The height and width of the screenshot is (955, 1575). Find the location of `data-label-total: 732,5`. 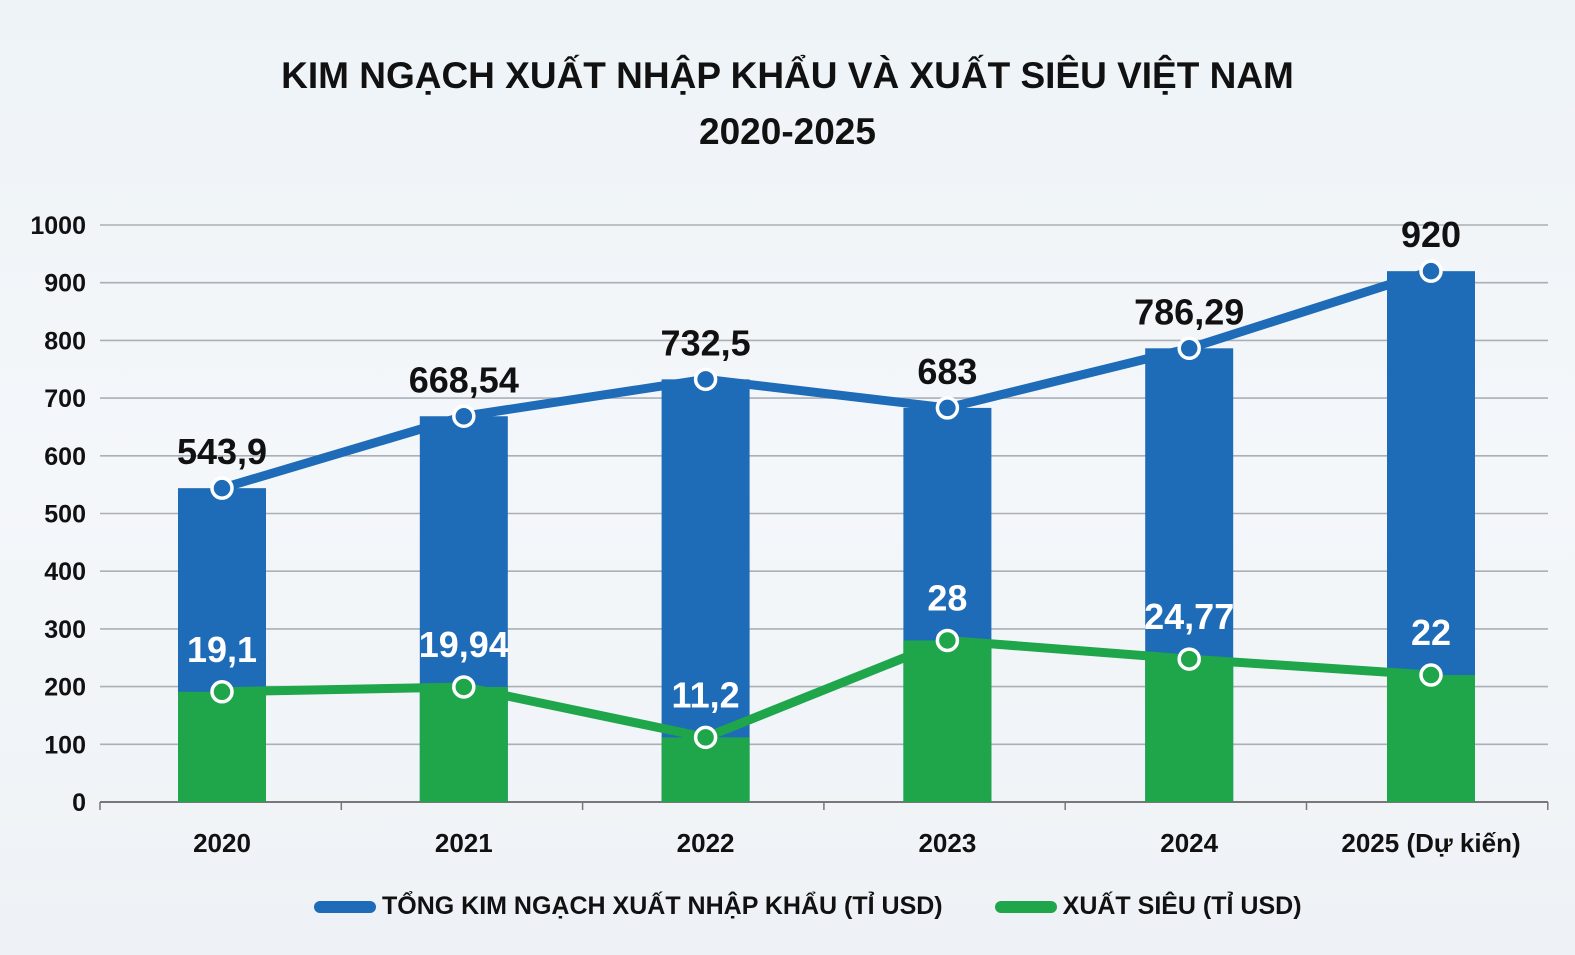

data-label-total: 732,5 is located at coordinates (706, 342).